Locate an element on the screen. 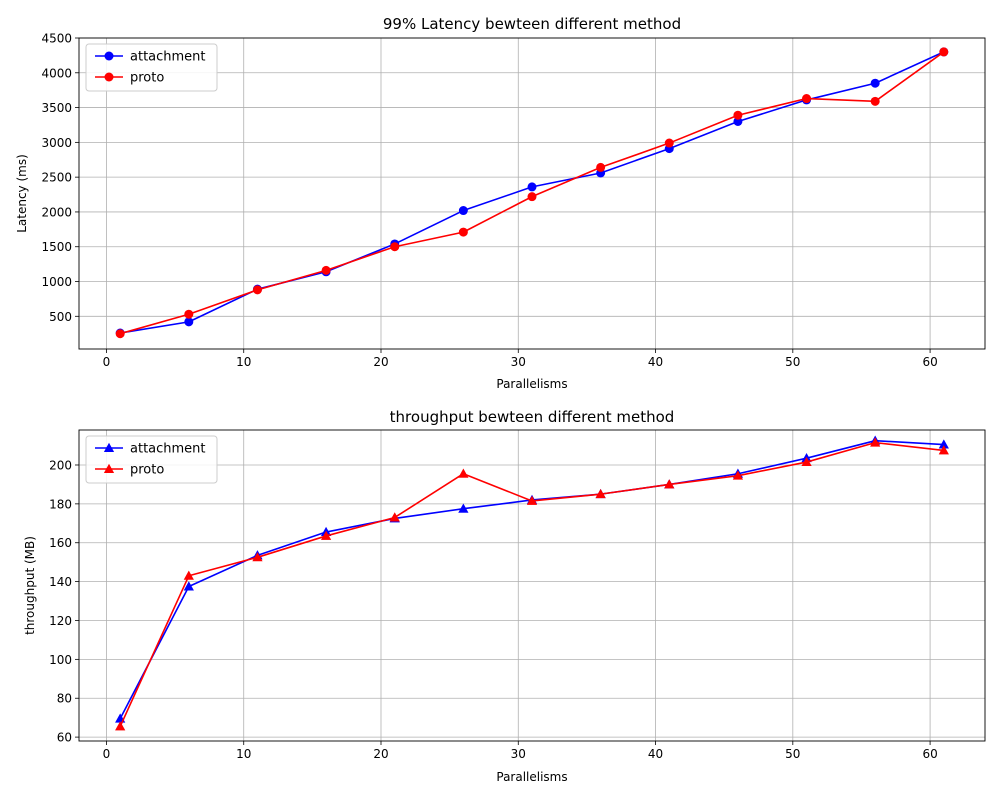  throughput-y-tick-label: 80 is located at coordinates (64, 699).